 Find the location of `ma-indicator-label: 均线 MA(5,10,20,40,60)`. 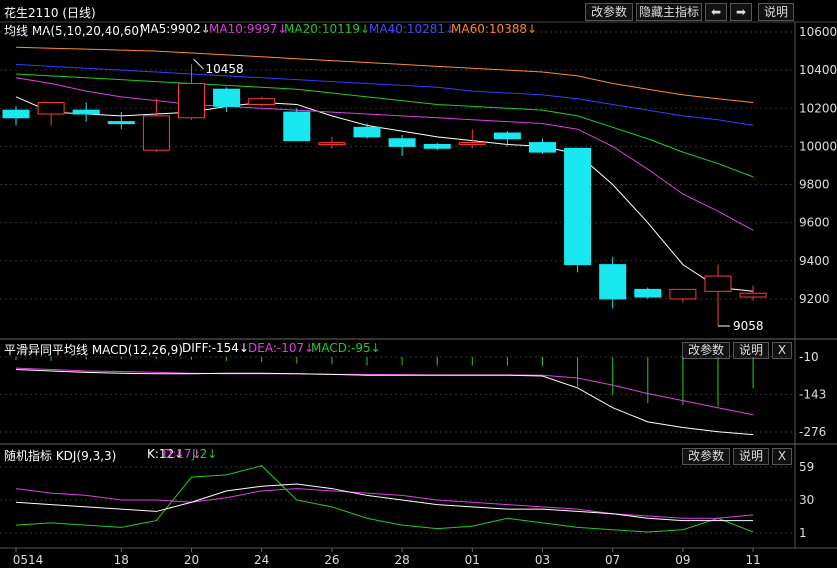

ma-indicator-label: 均线 MA(5,10,20,40,60) is located at coordinates (74, 31).